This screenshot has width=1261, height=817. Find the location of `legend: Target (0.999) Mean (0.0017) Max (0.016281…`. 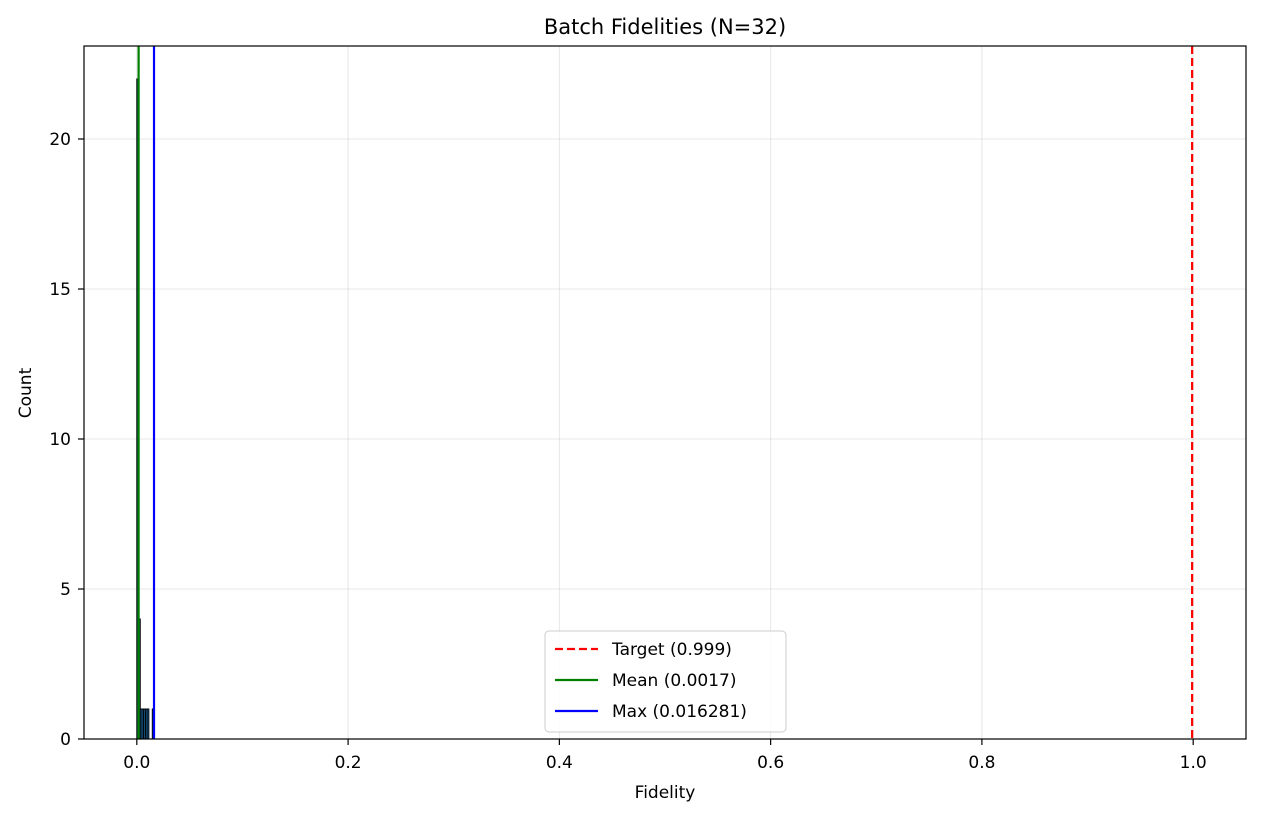

legend: Target (0.999) Mean (0.0017) Max (0.016281… is located at coordinates (665, 681).